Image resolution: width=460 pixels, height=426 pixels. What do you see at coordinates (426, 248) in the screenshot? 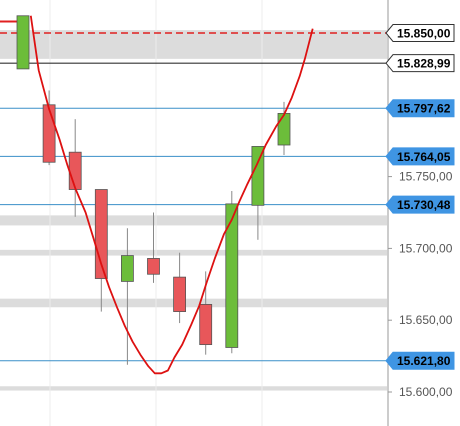
I see `tick-label: 15.700,00` at bounding box center [426, 248].